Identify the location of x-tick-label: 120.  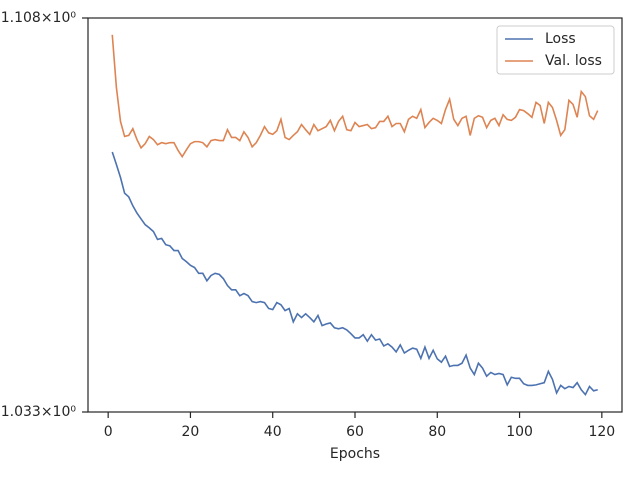
(601, 432).